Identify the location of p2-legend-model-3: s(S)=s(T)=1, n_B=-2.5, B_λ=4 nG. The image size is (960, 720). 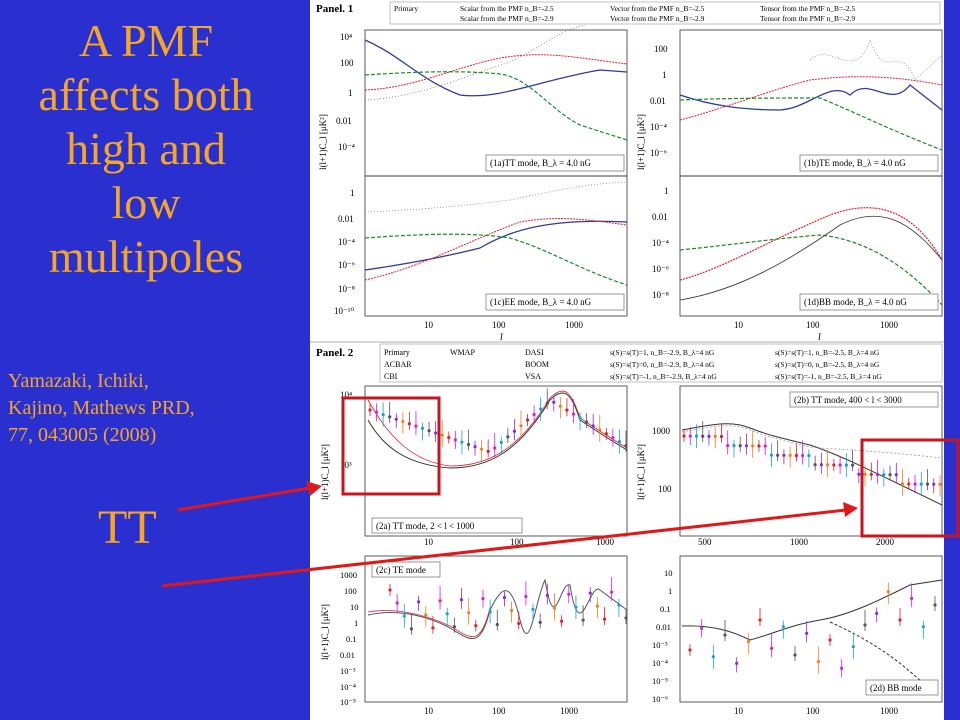
(827, 352).